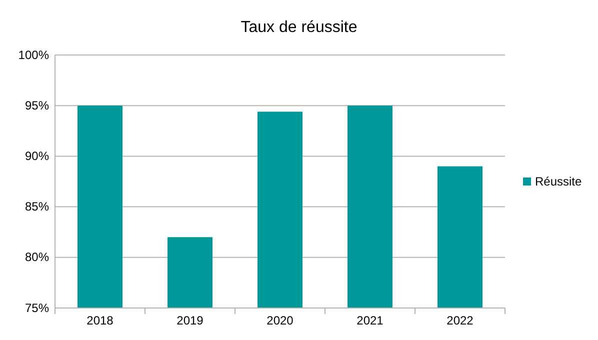 The height and width of the screenshot is (340, 598). What do you see at coordinates (37, 257) in the screenshot?
I see `y-tick-label: 80%` at bounding box center [37, 257].